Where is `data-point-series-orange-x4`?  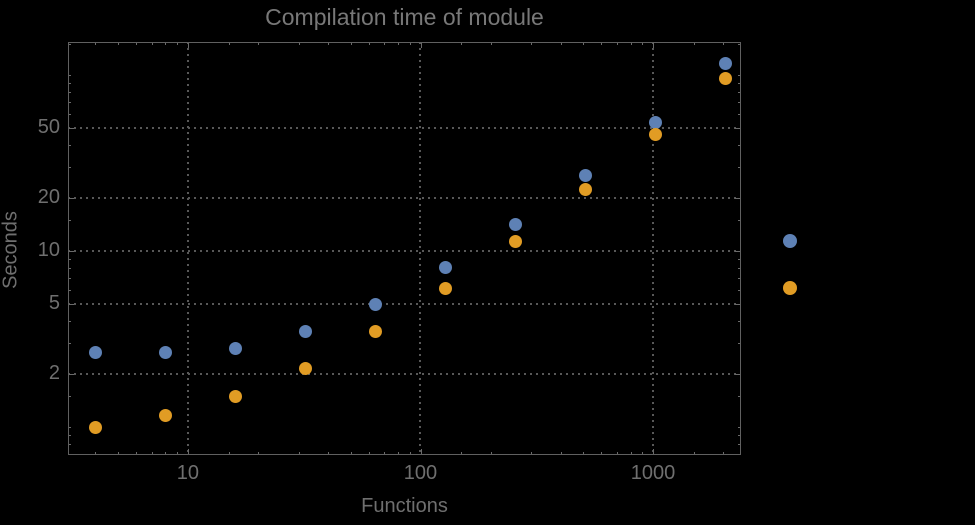 data-point-series-orange-x4 is located at coordinates (95, 427).